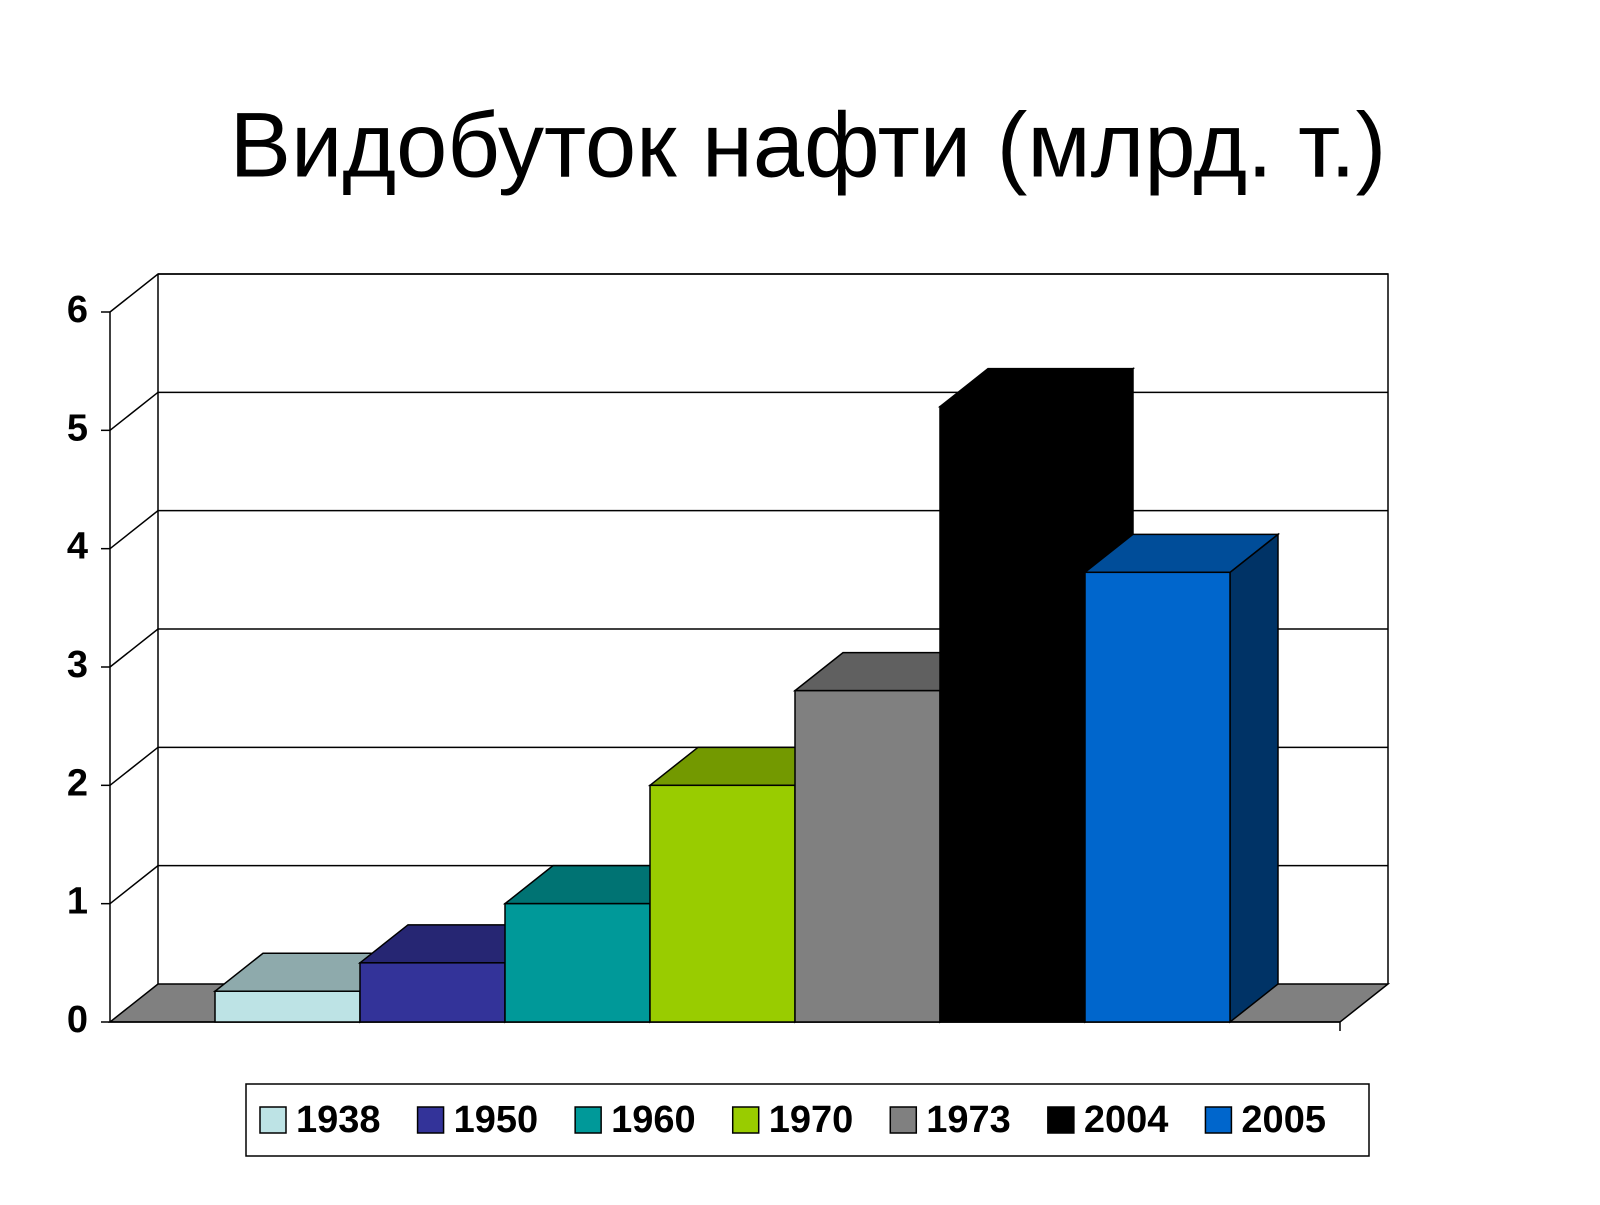 The height and width of the screenshot is (1205, 1600). Describe the element at coordinates (77, 665) in the screenshot. I see `y-tick-label: 3` at that location.